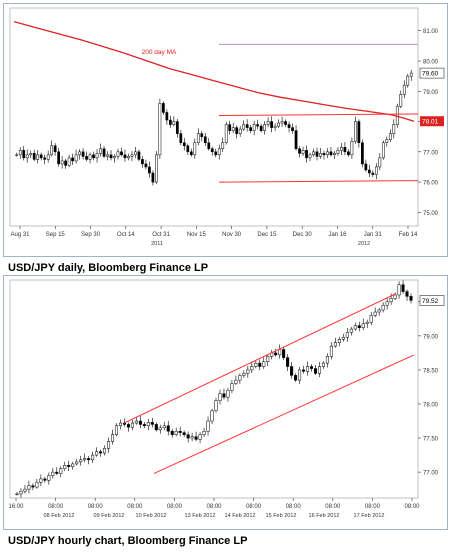  What do you see at coordinates (159, 52) in the screenshot?
I see `ma-annotation: 200 day MA` at bounding box center [159, 52].